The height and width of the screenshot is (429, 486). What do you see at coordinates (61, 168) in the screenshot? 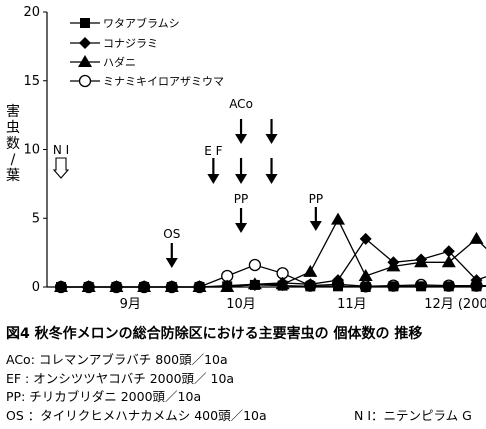
I see `open-arrow-icon` at bounding box center [61, 168].